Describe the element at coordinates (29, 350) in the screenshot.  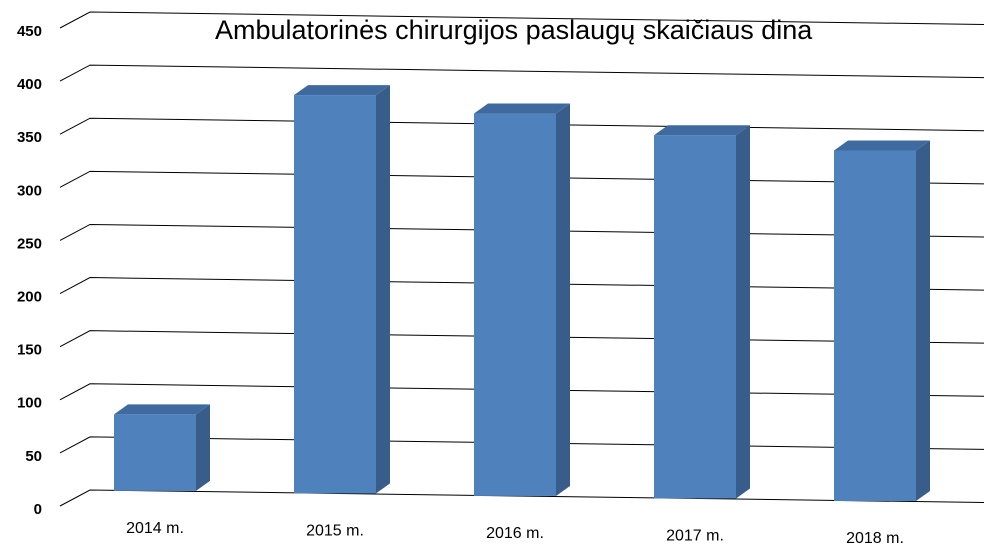
I see `y-tick-label: 150` at that location.